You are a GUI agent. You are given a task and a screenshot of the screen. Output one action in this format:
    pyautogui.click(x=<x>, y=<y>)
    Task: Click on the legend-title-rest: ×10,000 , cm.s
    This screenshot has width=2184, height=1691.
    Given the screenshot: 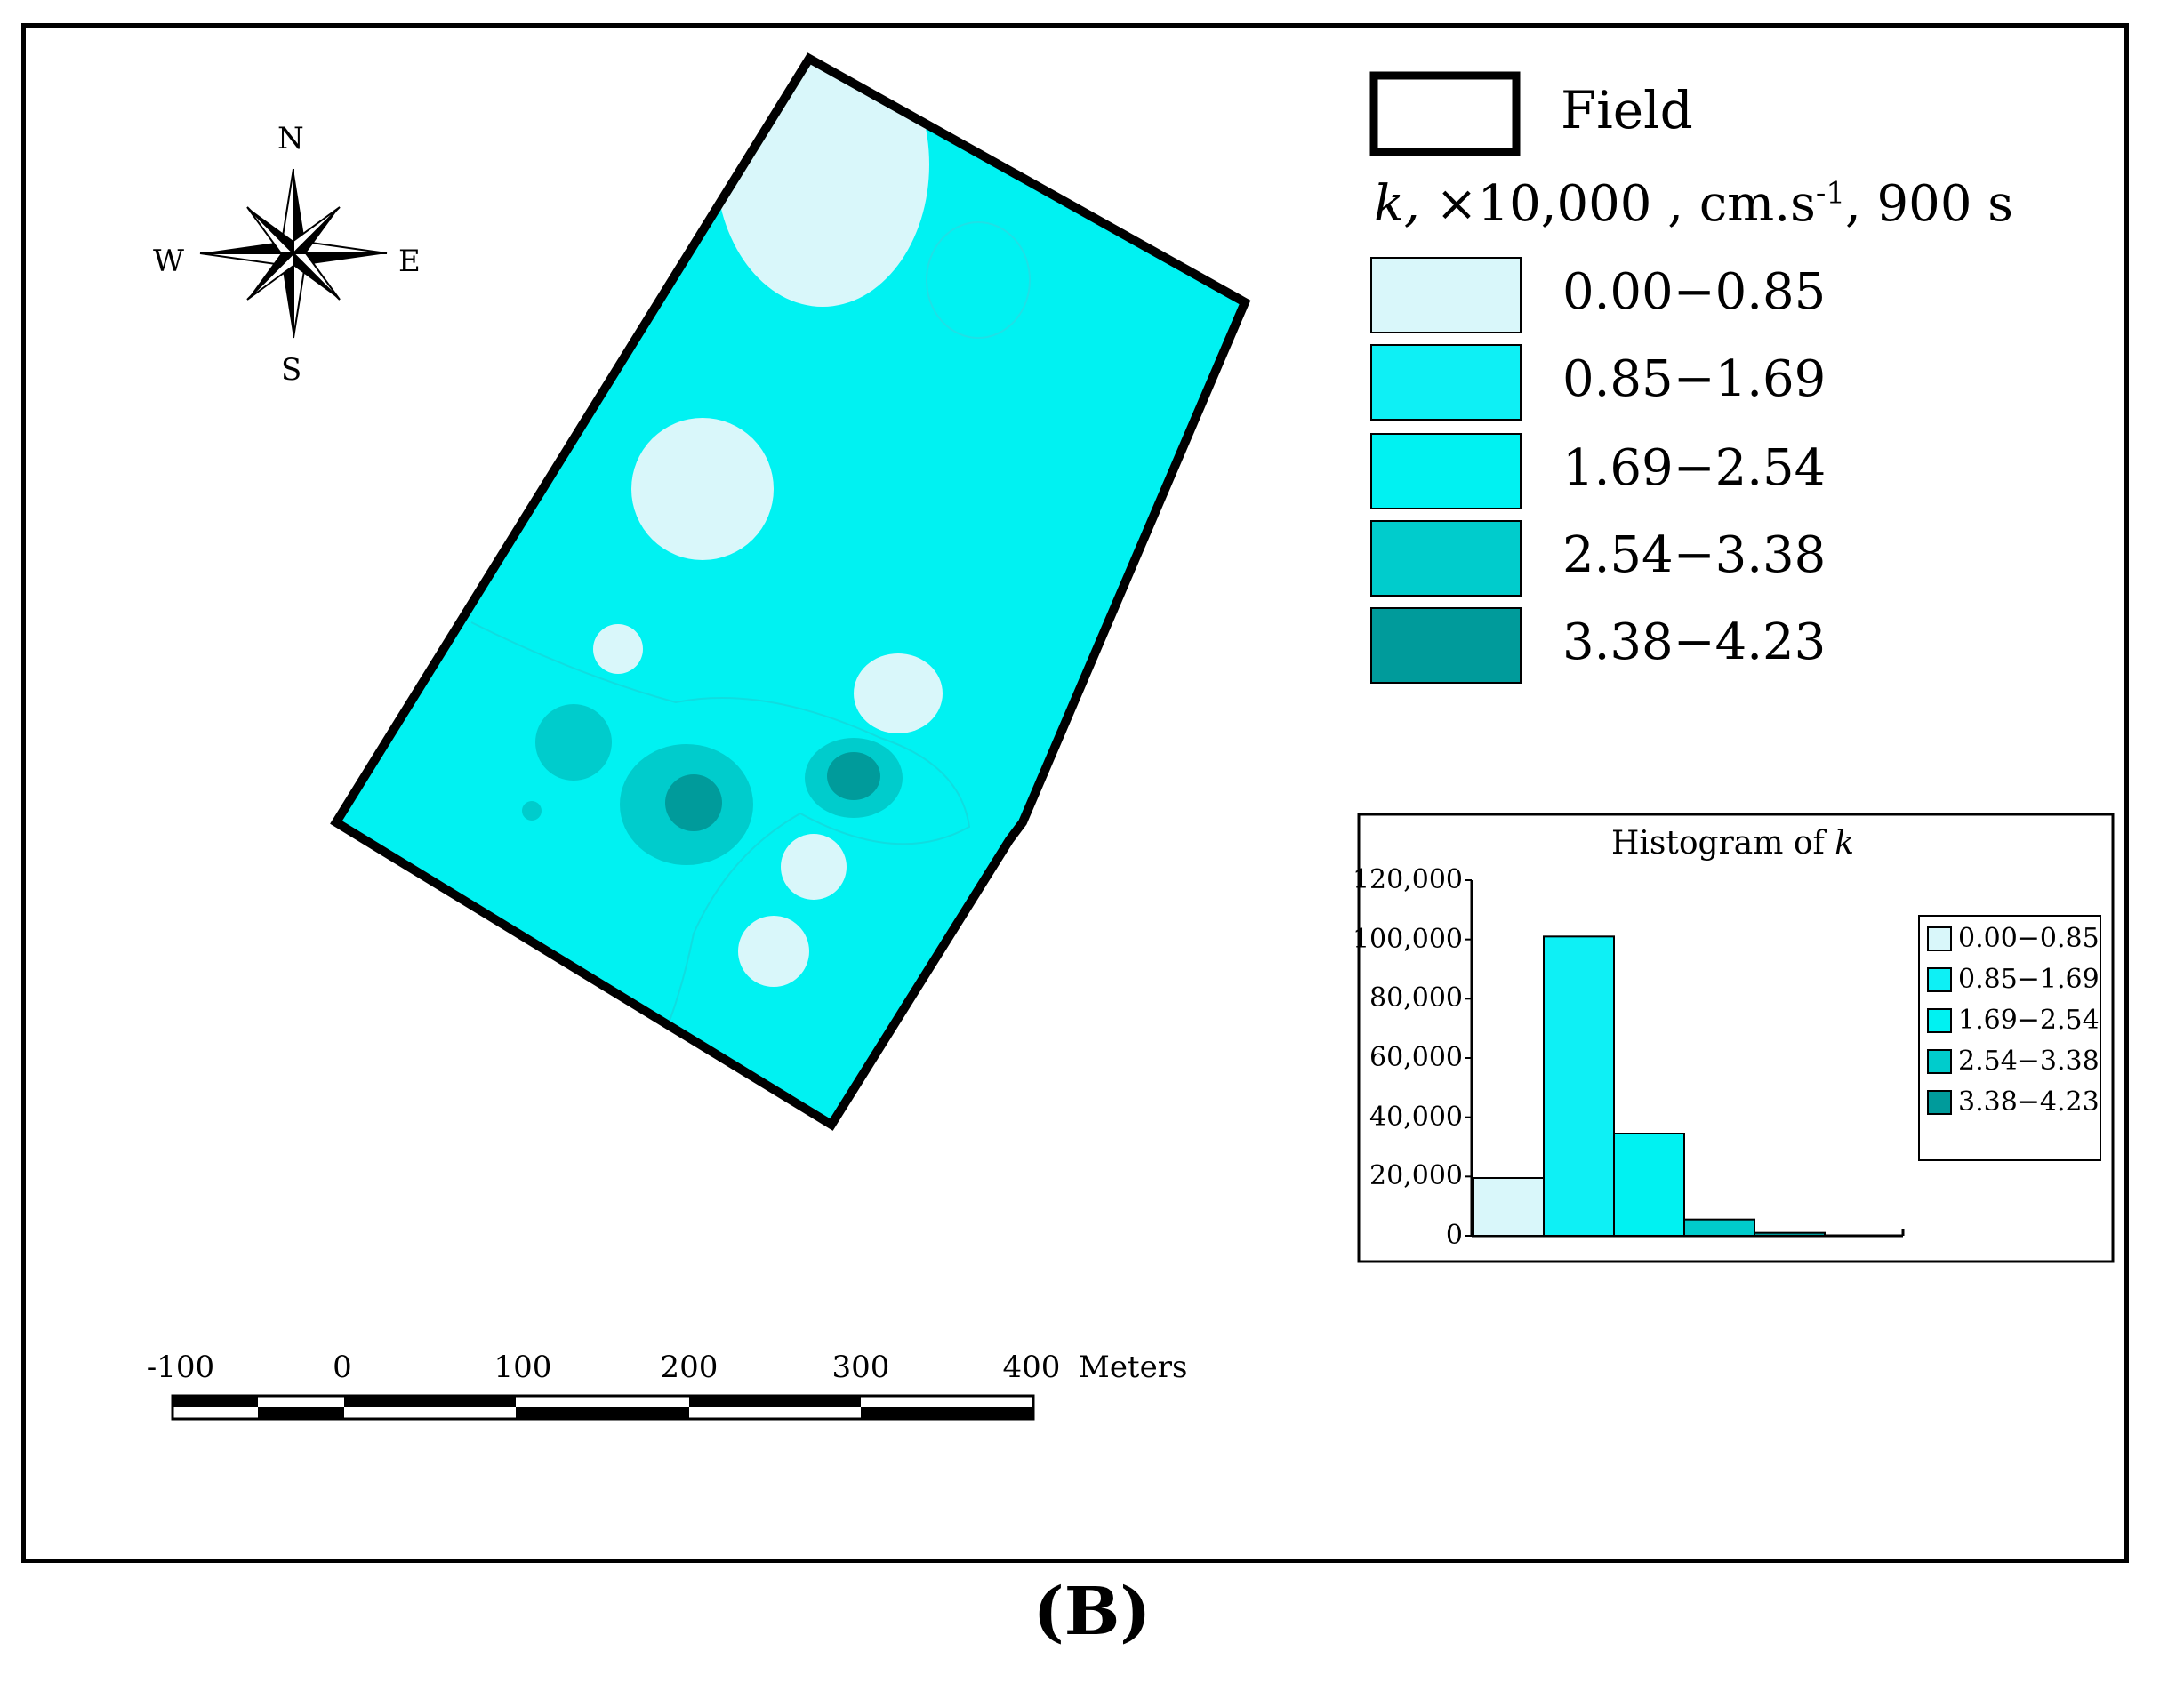 What is the action you would take?
    pyautogui.click(x=1625, y=204)
    